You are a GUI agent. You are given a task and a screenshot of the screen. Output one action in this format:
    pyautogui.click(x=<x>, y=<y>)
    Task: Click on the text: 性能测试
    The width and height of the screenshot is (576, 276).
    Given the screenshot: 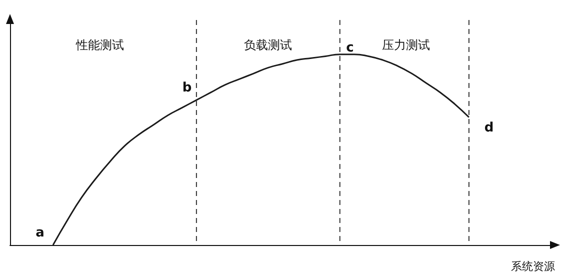 What is the action you would take?
    pyautogui.click(x=99, y=45)
    